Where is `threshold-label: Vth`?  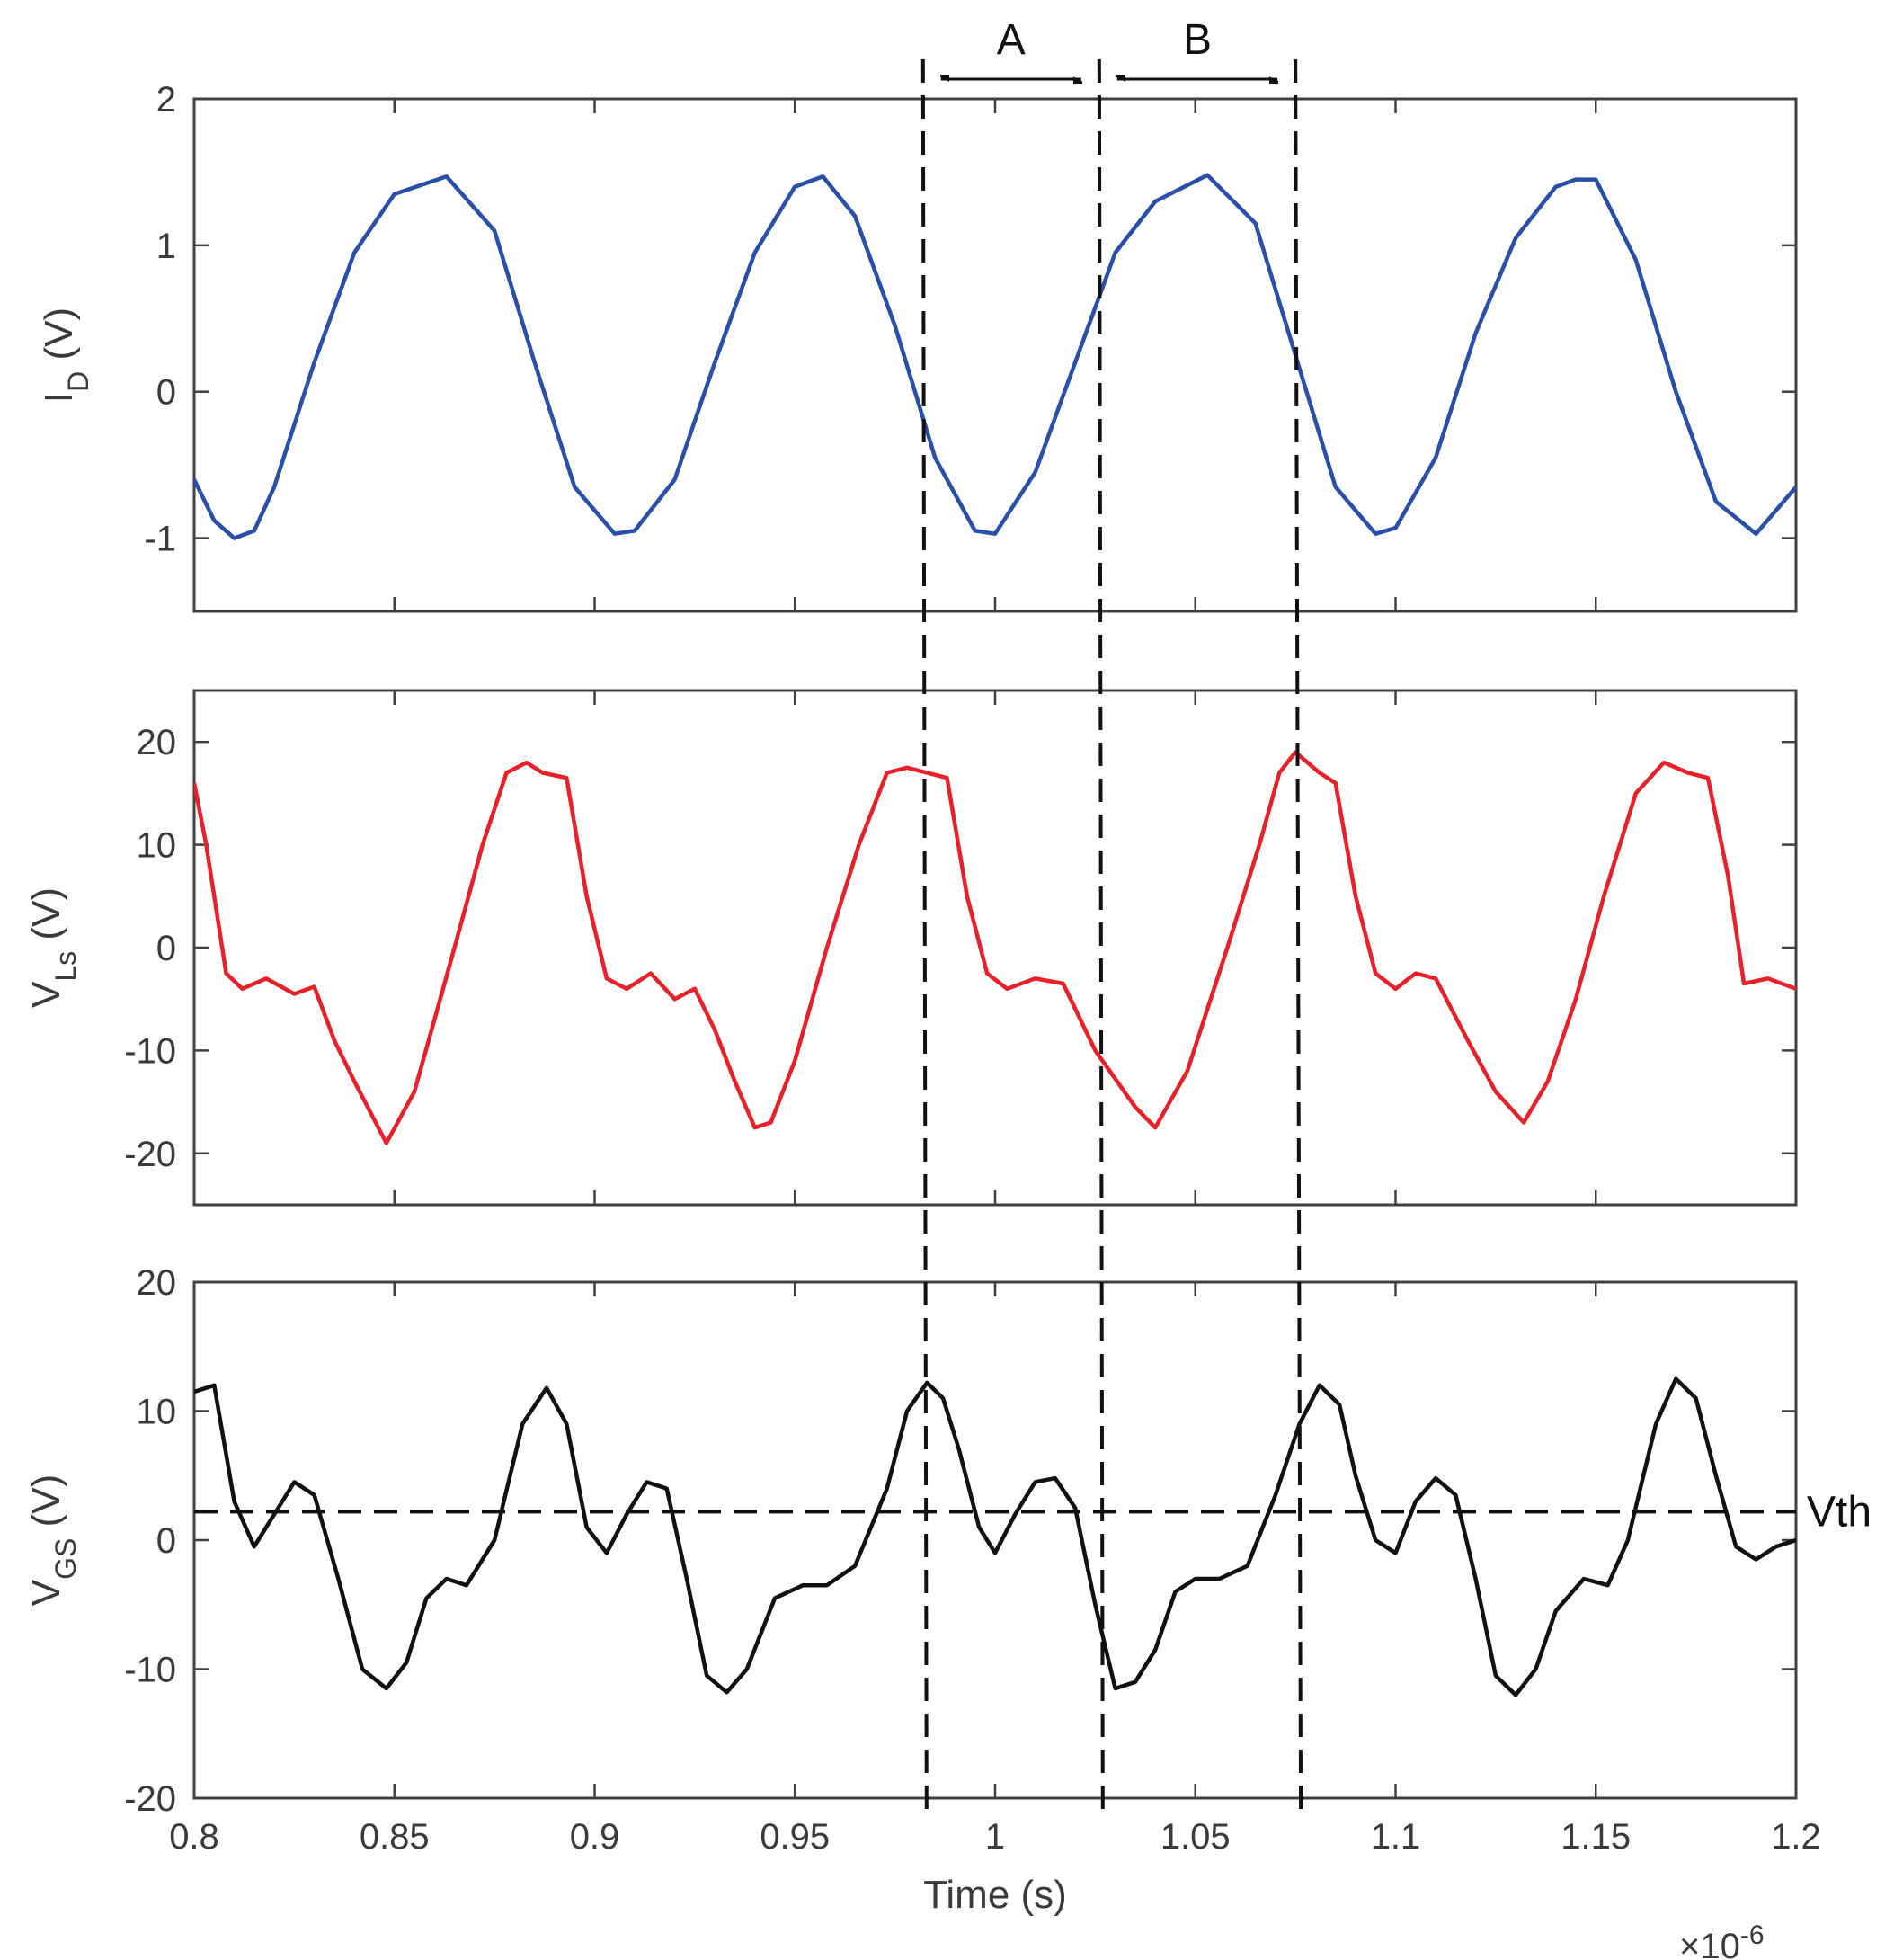 threshold-label: Vth is located at coordinates (1840, 1512).